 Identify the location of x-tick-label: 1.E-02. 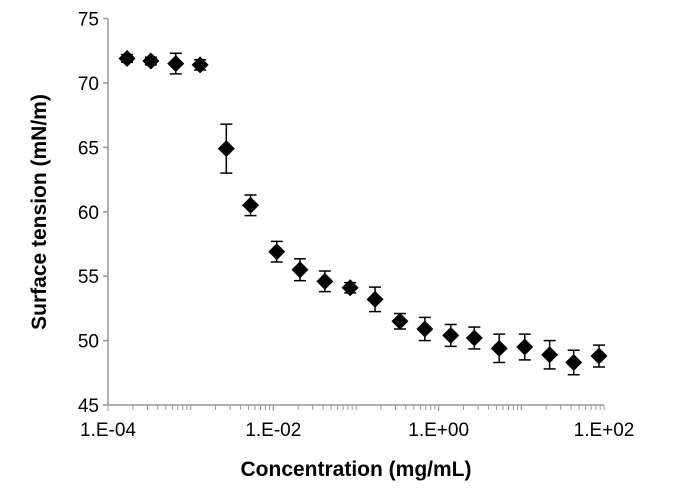
(273, 430).